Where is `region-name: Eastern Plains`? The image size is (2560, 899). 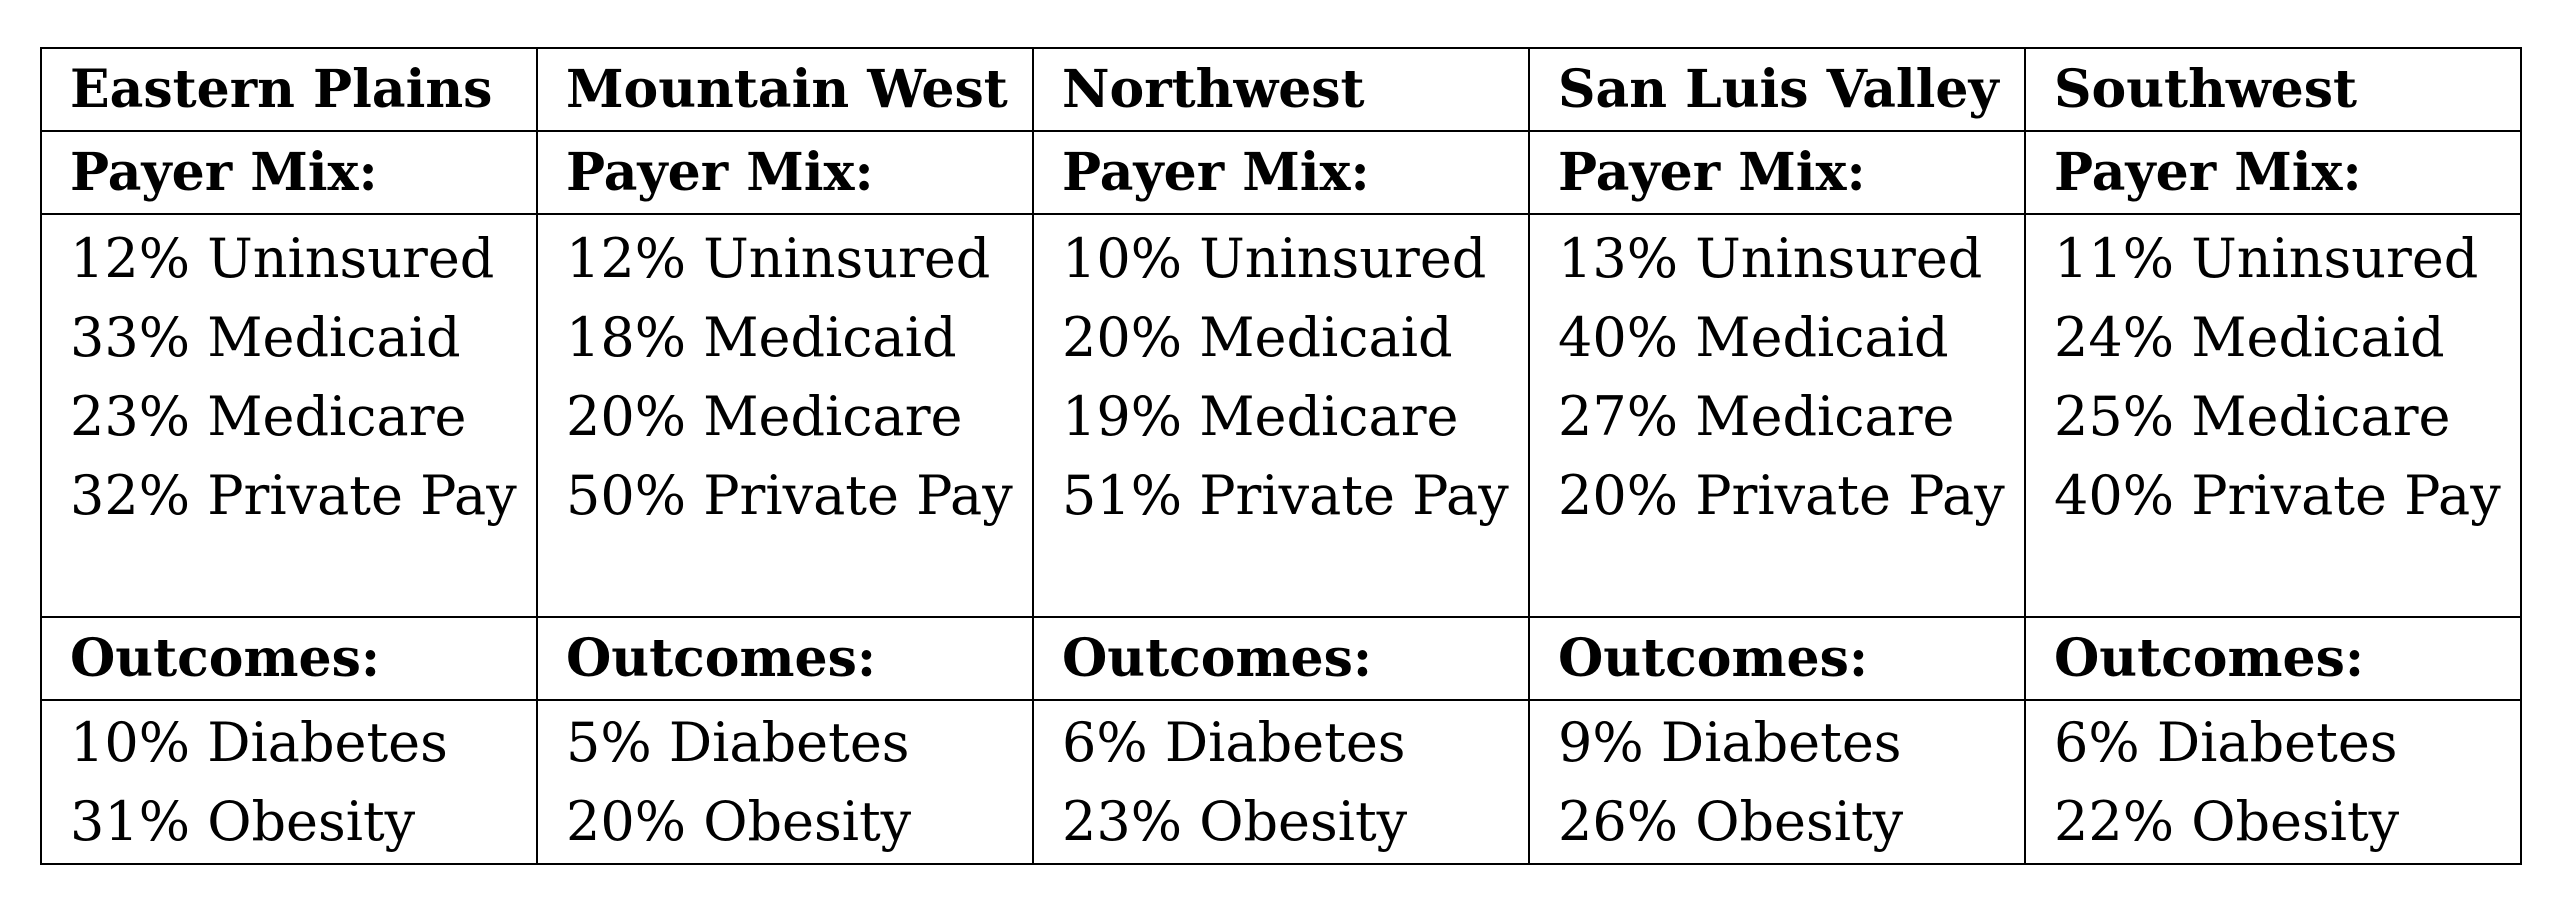 region-name: Eastern Plains is located at coordinates (289, 89).